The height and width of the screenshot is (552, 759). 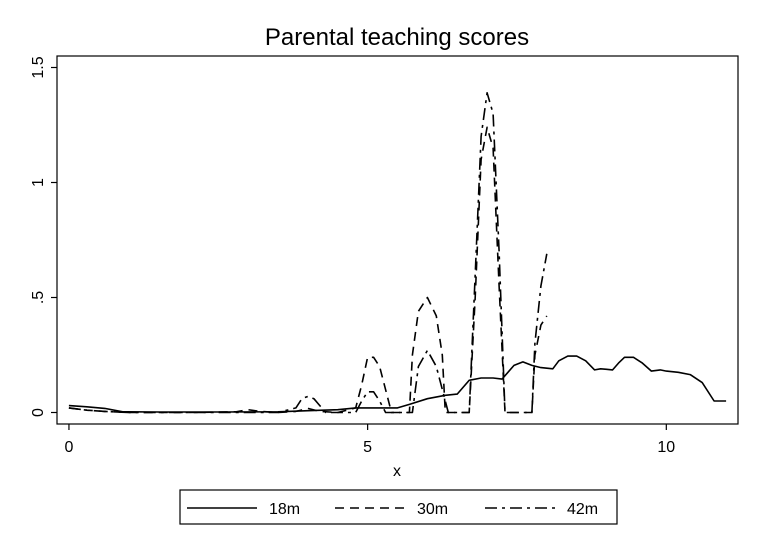 I want to click on x-axis-label: x, so click(x=397, y=471).